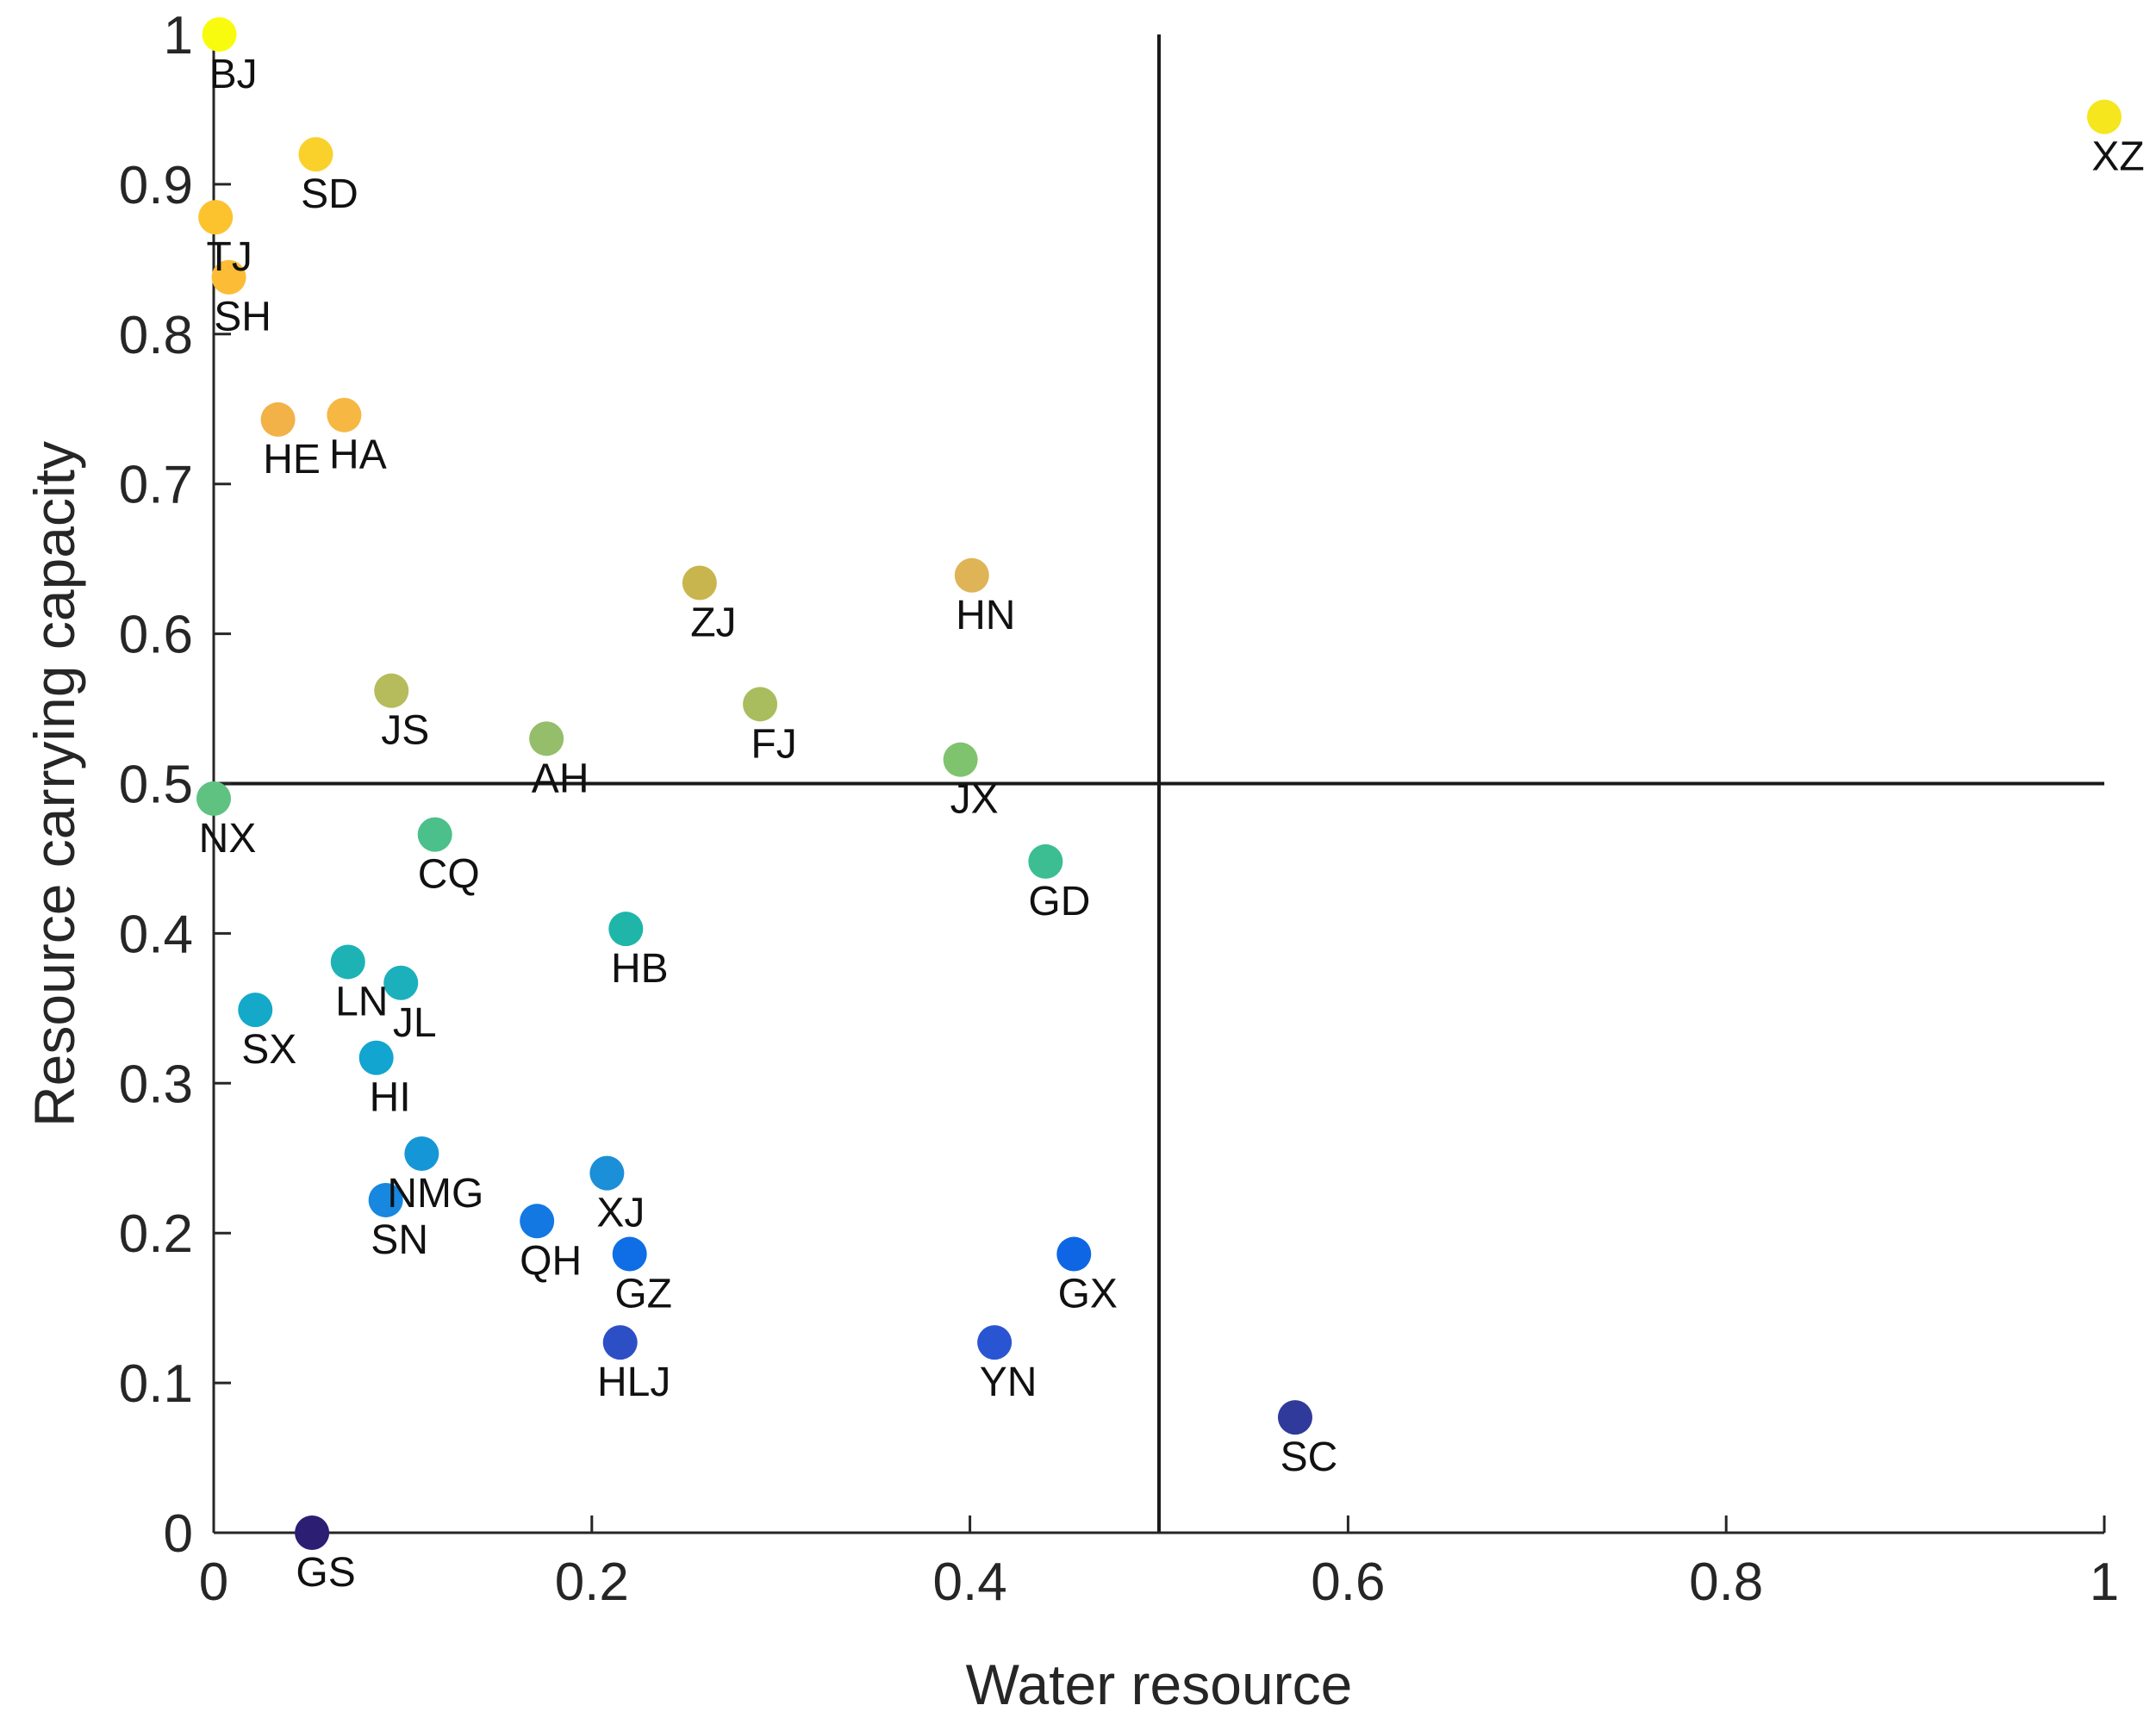 The height and width of the screenshot is (1724, 2156). Describe the element at coordinates (640, 969) in the screenshot. I see `point-label-hb: HB` at that location.